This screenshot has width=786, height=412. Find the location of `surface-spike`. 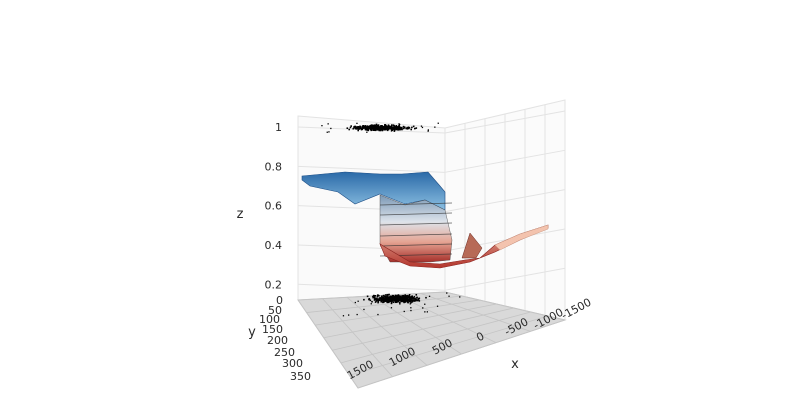

surface-spike is located at coordinates (472, 245).